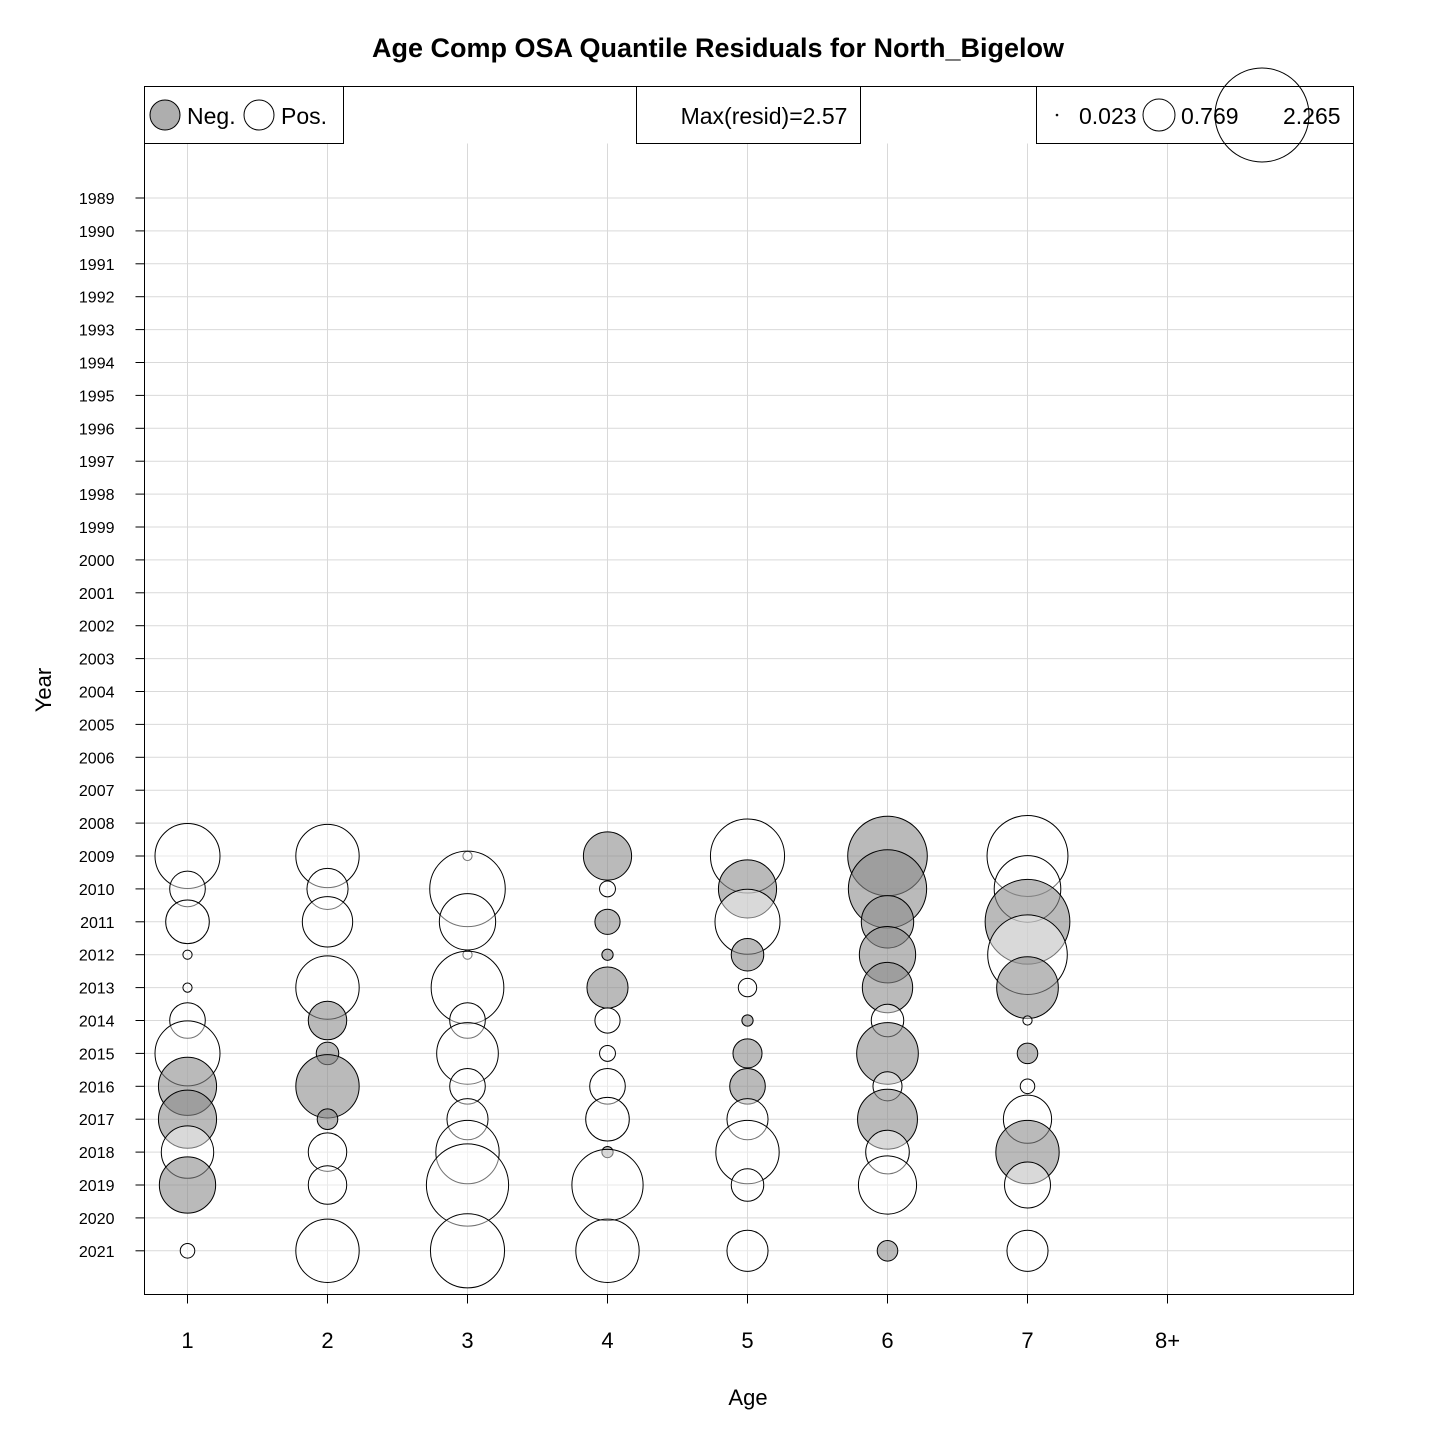  What do you see at coordinates (467, 1340) in the screenshot?
I see `x-tick-label: 3` at bounding box center [467, 1340].